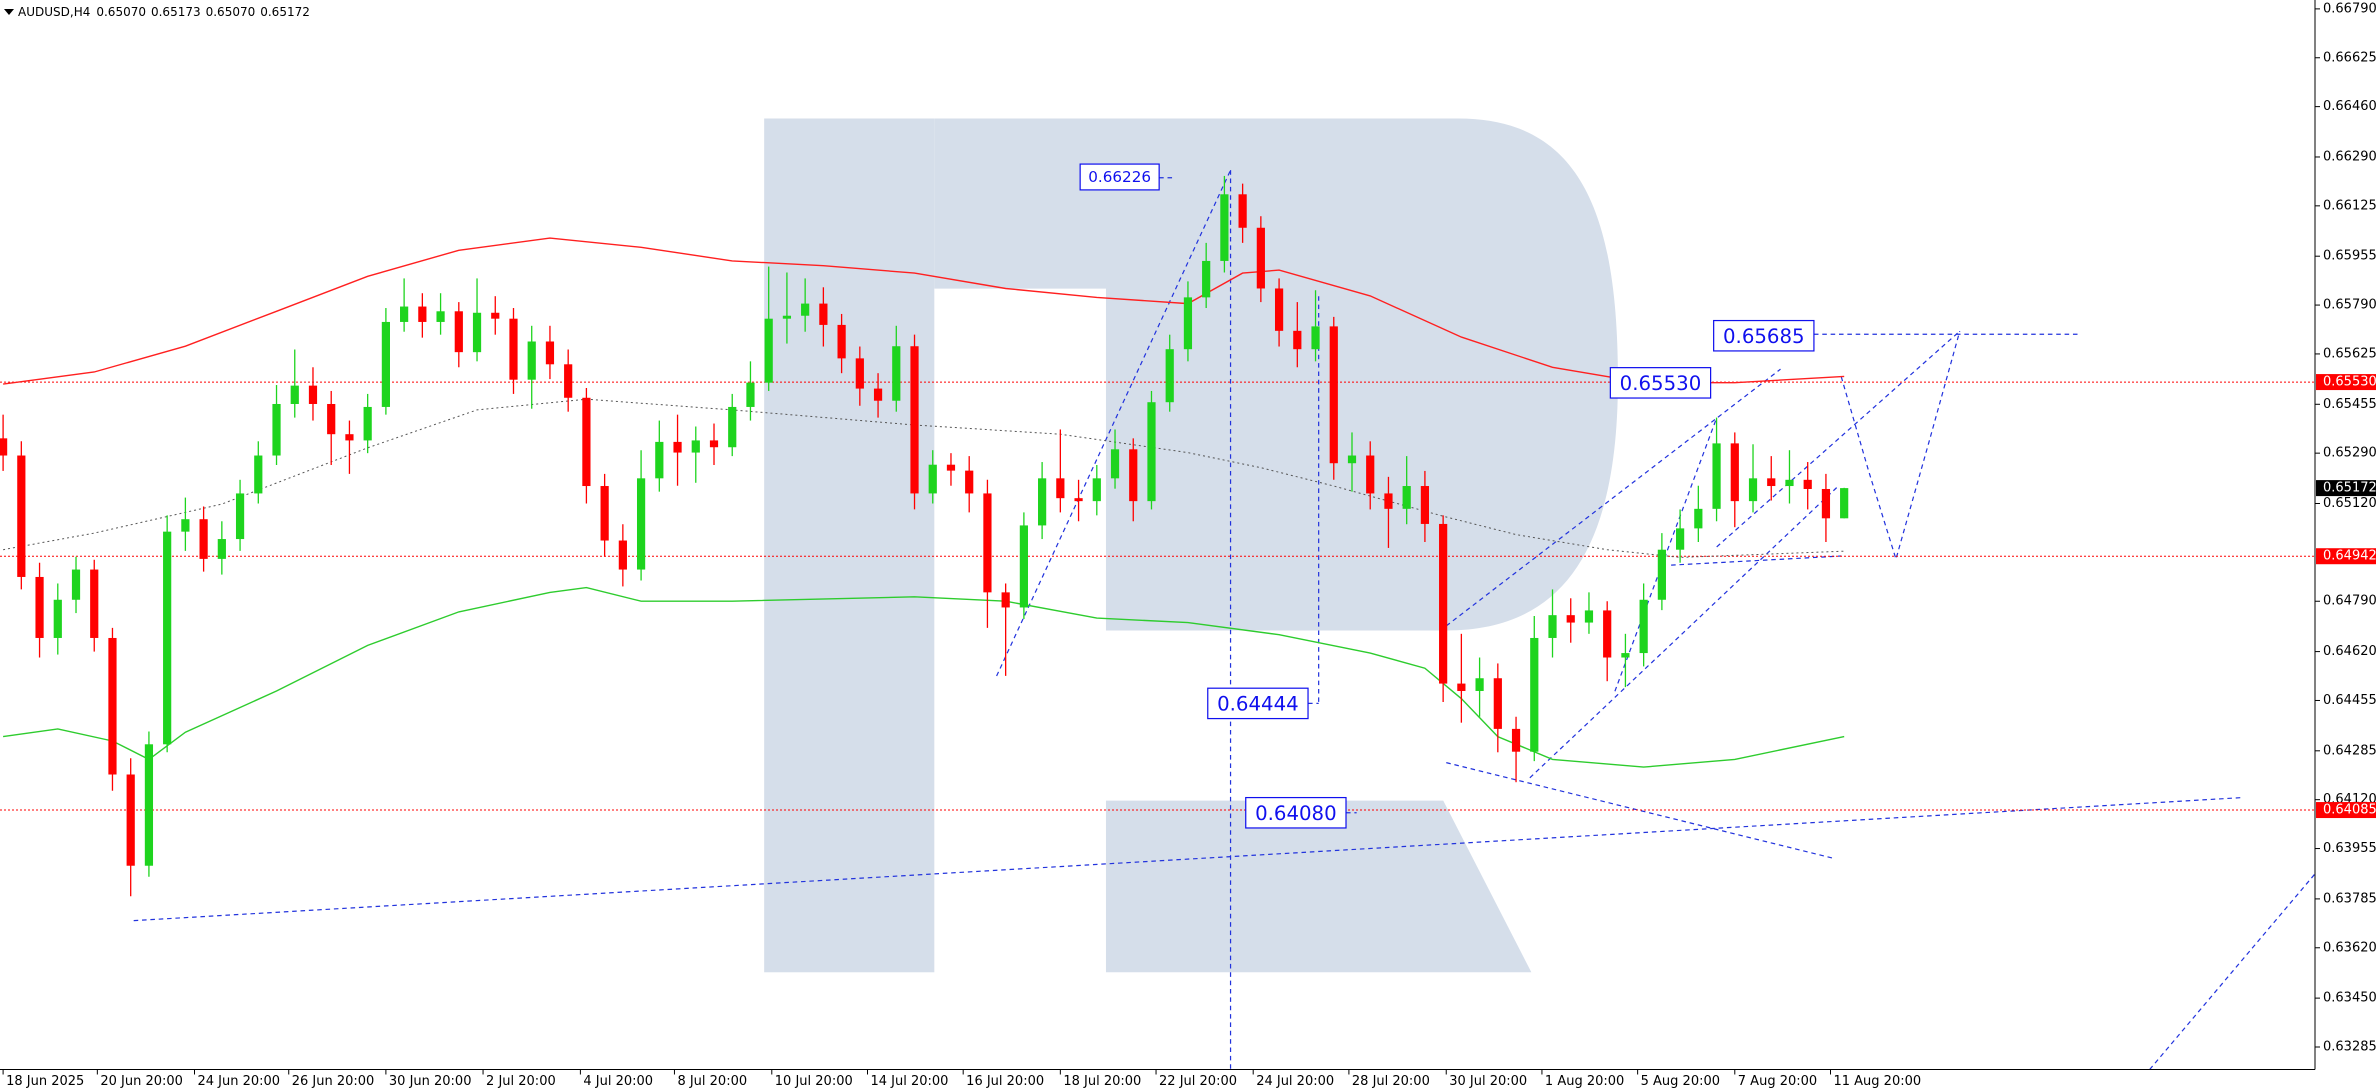  What do you see at coordinates (1198, 1081) in the screenshot?
I see `x-tick-label: 22 Jul 20:00` at bounding box center [1198, 1081].